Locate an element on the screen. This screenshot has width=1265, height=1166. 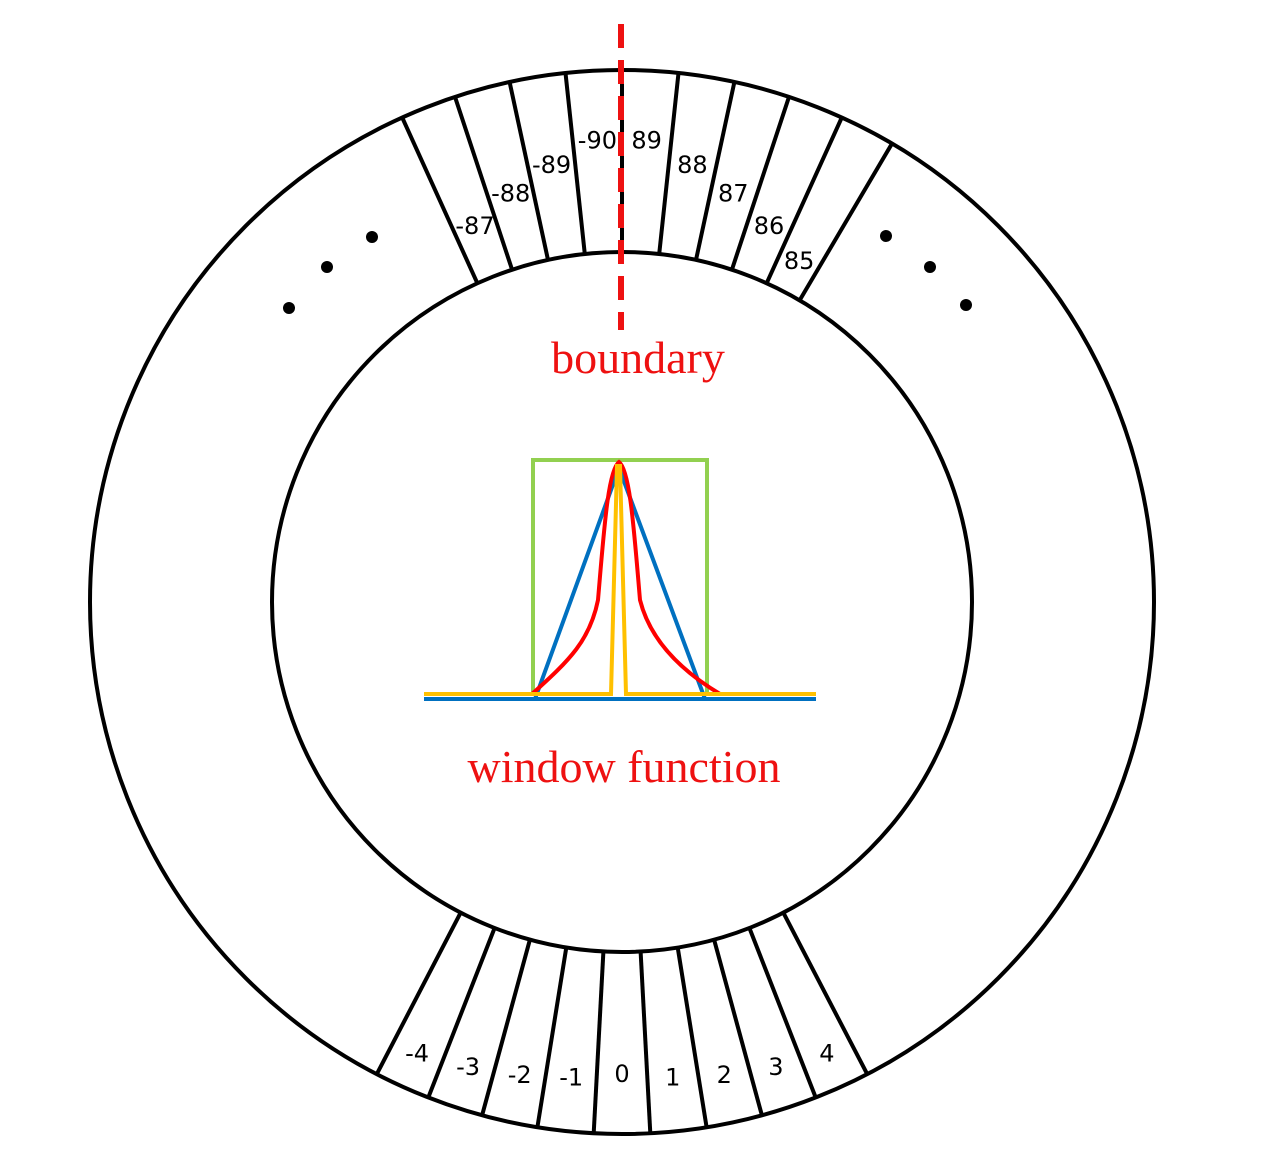
top-bin-label: 86 is located at coordinates (769, 226).